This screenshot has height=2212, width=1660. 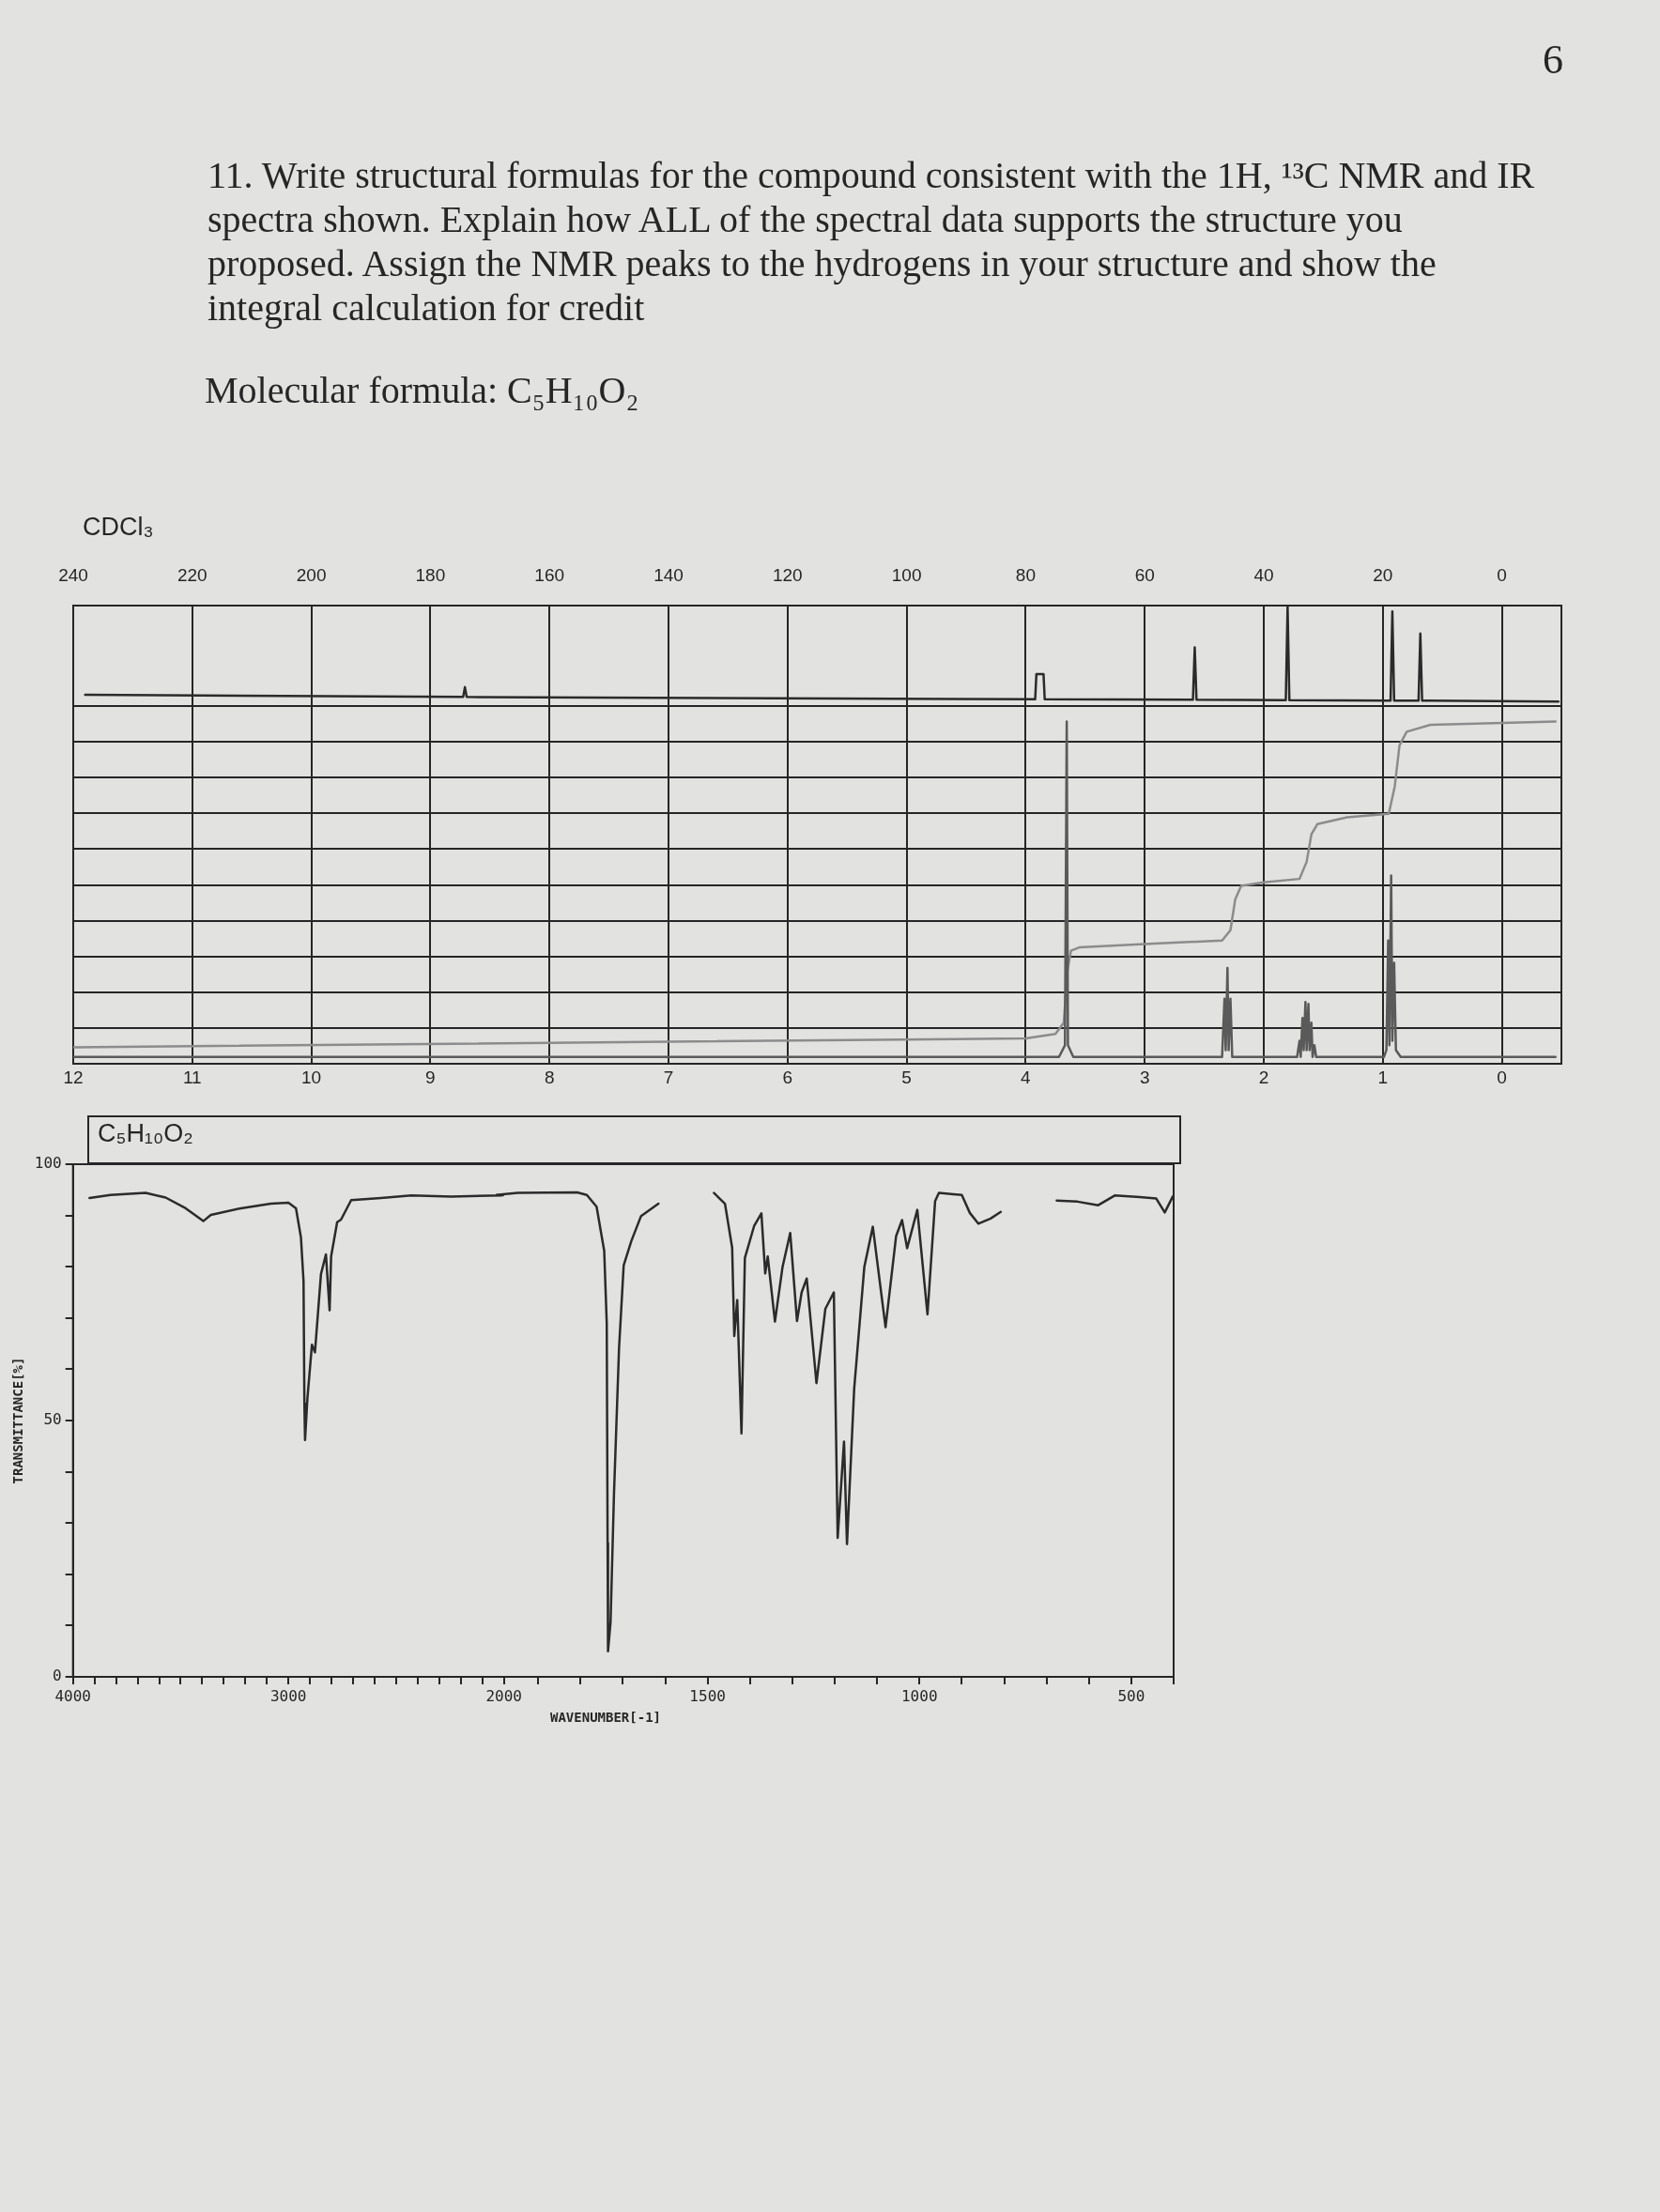 I want to click on x-tick-label: 500, so click(x=1131, y=1695).